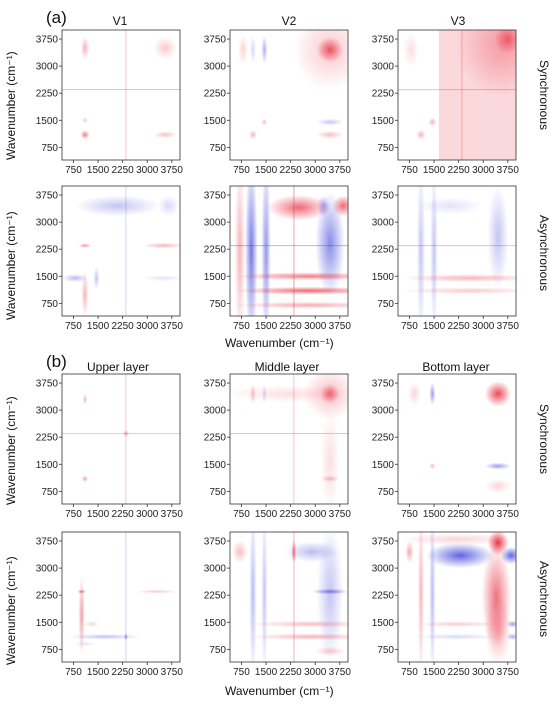 This screenshot has height=704, width=550. I want to click on column-title-upper-layer: Upper layer, so click(118, 367).